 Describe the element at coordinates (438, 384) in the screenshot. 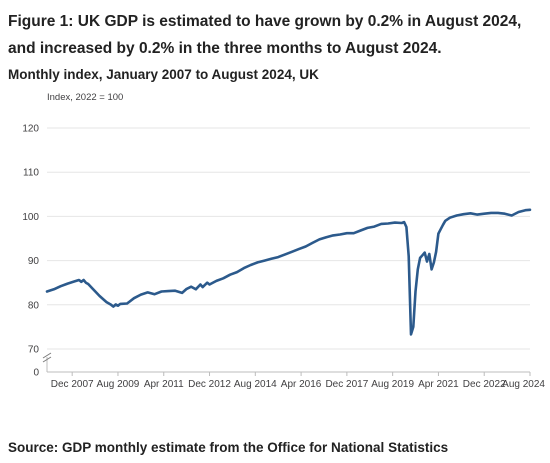

I see `x-tick-label: Apr 2021` at that location.